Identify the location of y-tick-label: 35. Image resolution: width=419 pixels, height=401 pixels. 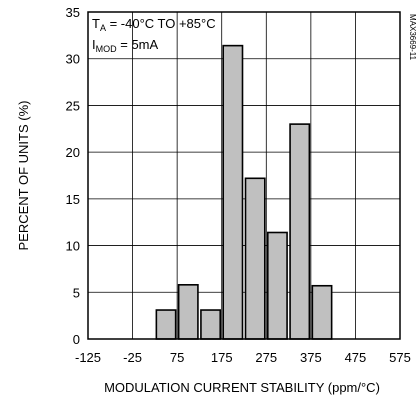
(73, 12).